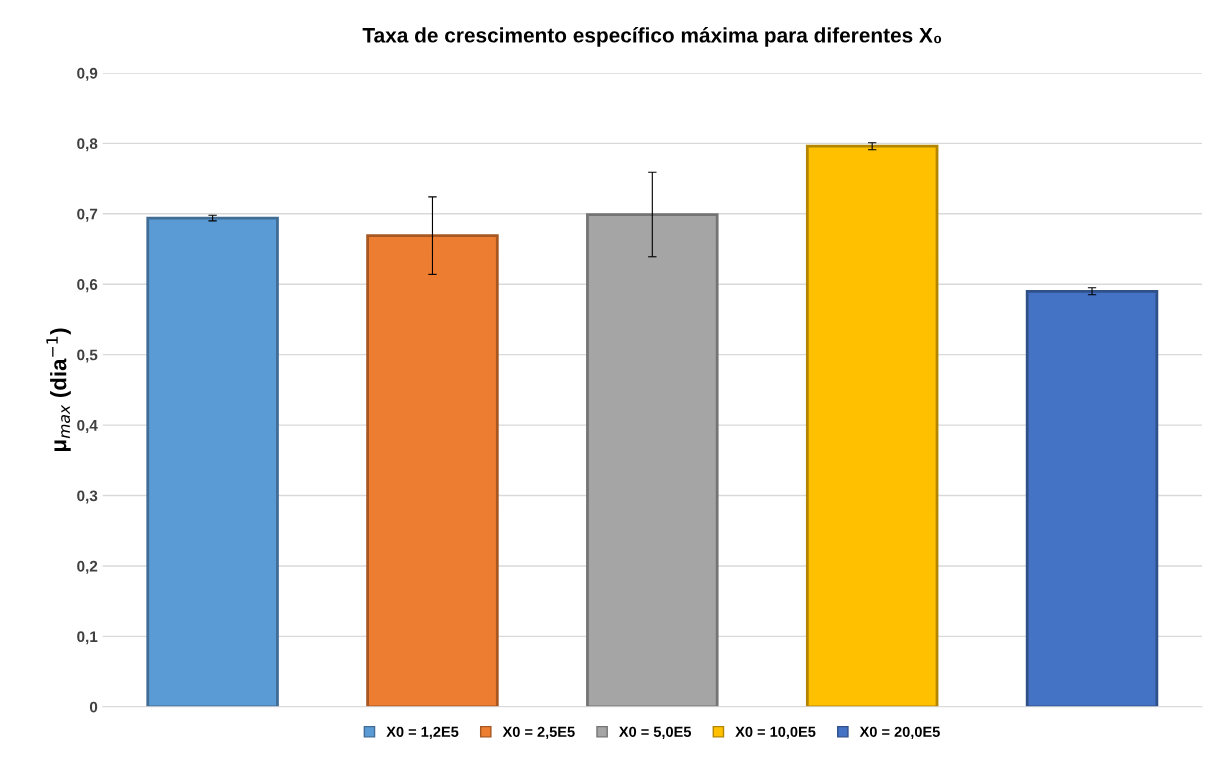  I want to click on chart-title: Taxa de crescimento específico máxima para diferentes X₀, so click(652, 37).